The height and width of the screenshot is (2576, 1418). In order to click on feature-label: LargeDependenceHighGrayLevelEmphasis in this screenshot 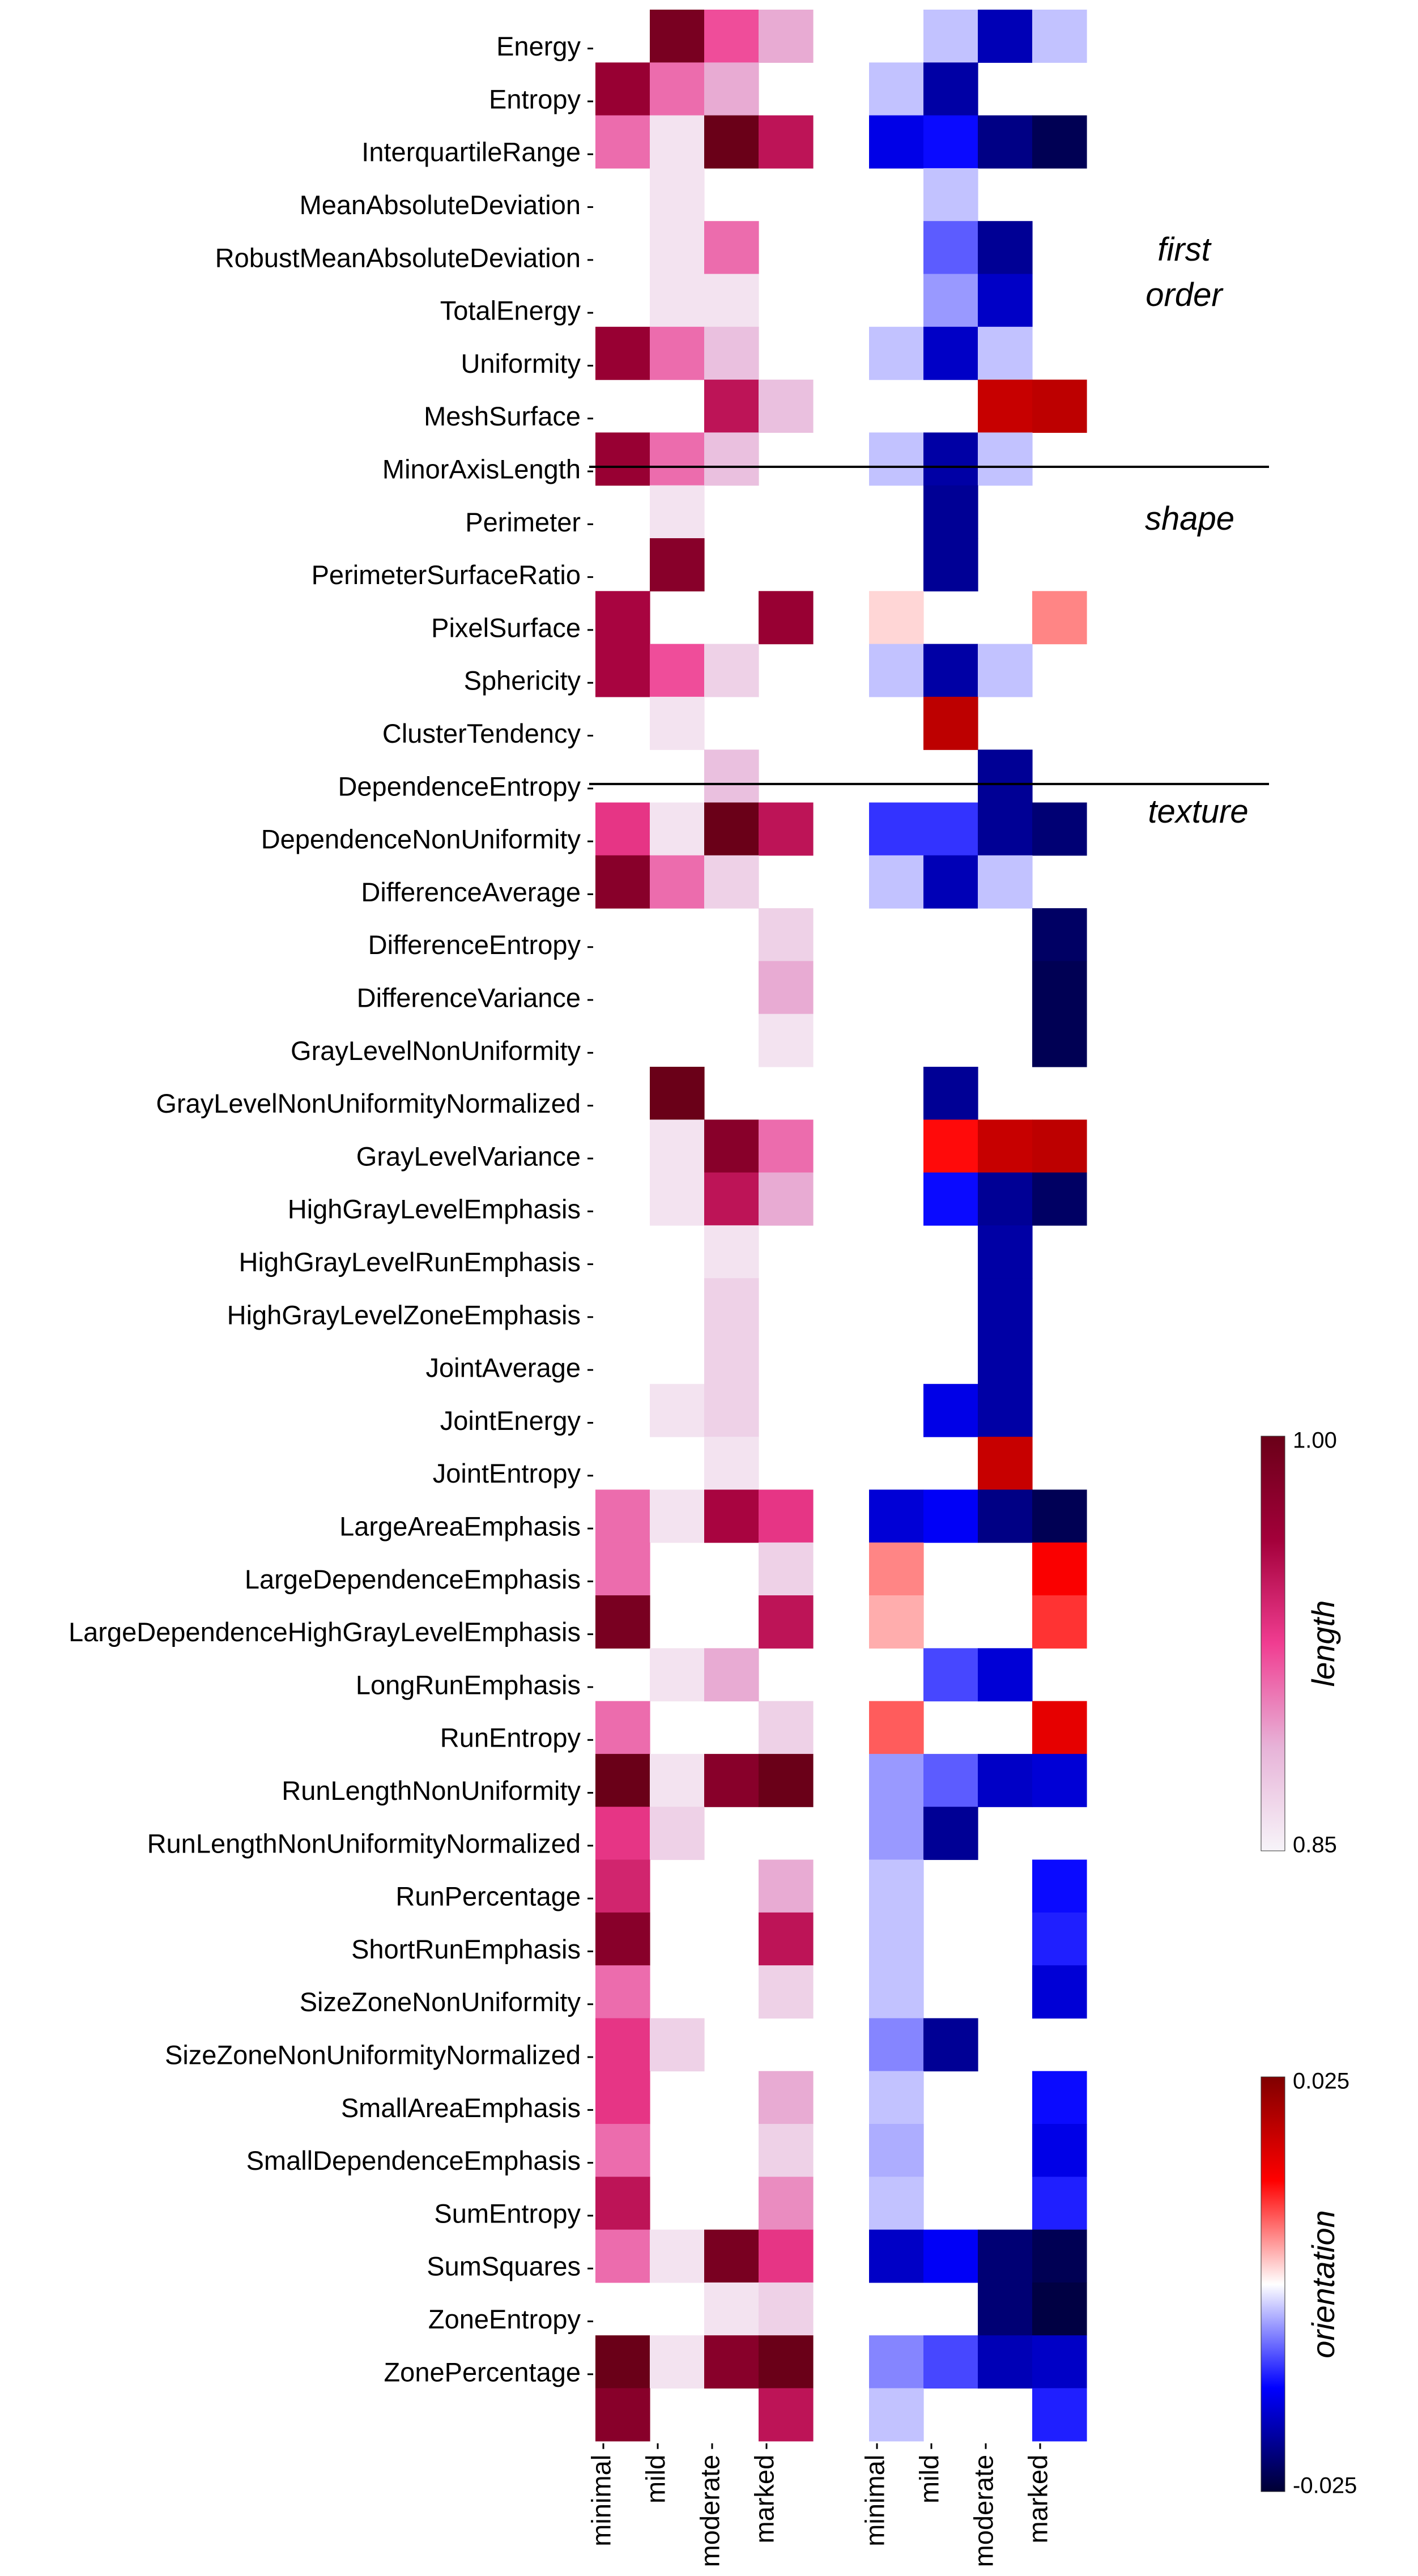, I will do `click(325, 1632)`.